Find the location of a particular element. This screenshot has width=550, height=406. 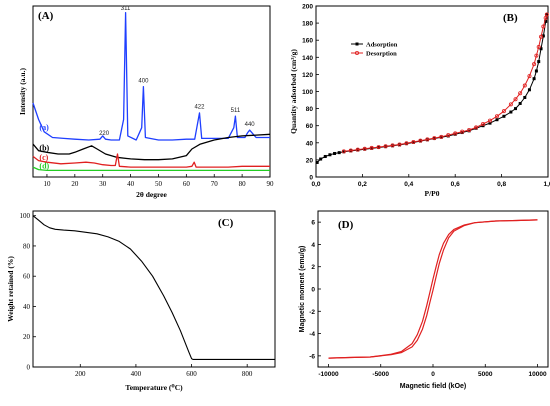

y-tick-label-b-0: 0 is located at coordinates (311, 178).